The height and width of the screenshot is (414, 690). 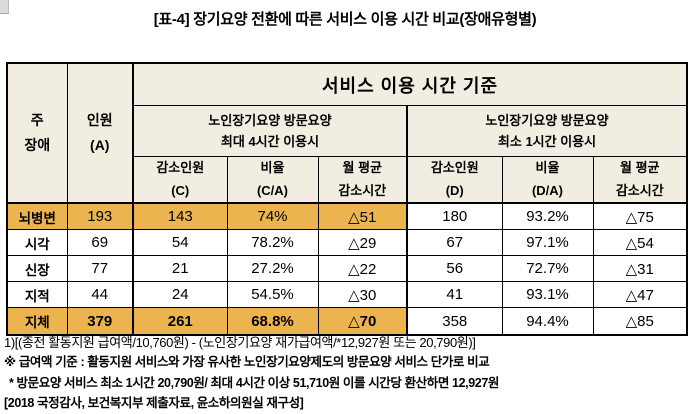 What do you see at coordinates (180, 294) in the screenshot?
I see `cell-decrease-c: 24` at bounding box center [180, 294].